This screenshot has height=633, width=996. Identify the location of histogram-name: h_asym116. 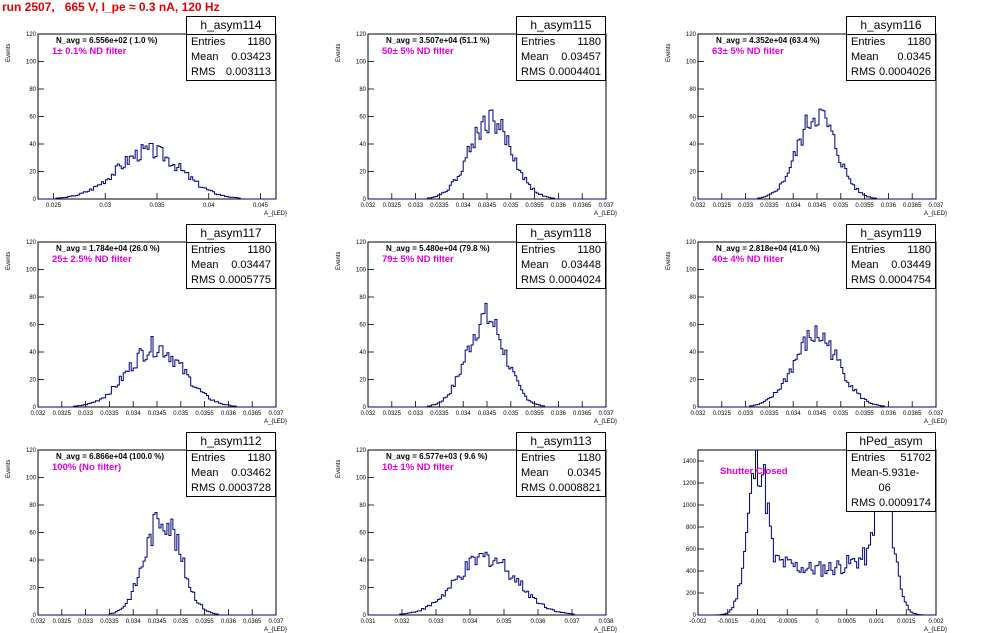
(891, 26).